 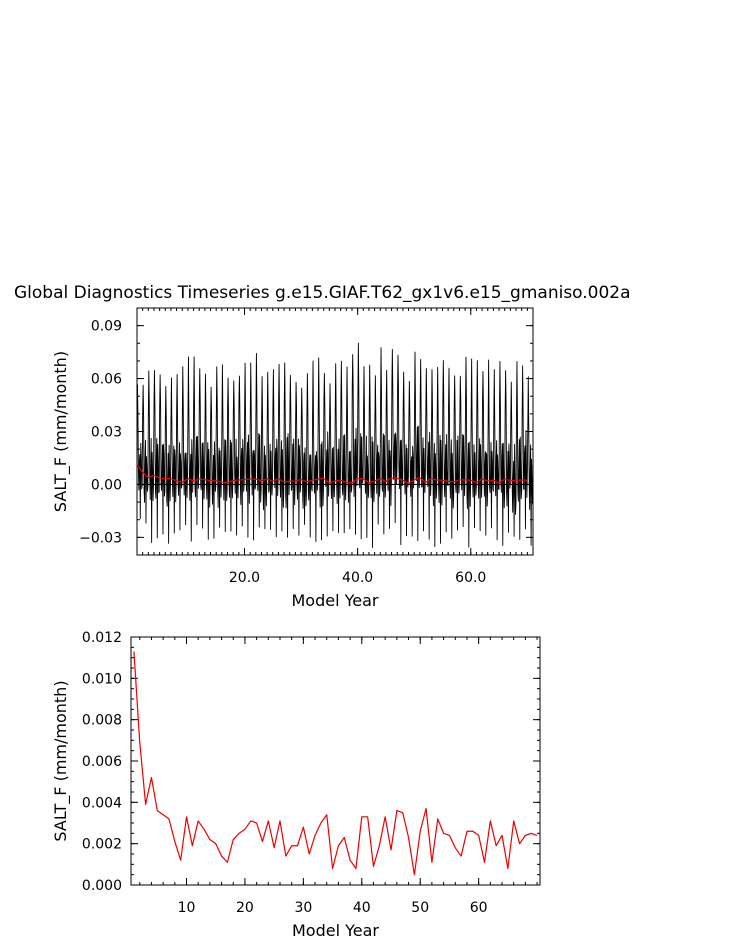 What do you see at coordinates (479, 908) in the screenshot?
I see `bottom-x-tick-label: 60` at bounding box center [479, 908].